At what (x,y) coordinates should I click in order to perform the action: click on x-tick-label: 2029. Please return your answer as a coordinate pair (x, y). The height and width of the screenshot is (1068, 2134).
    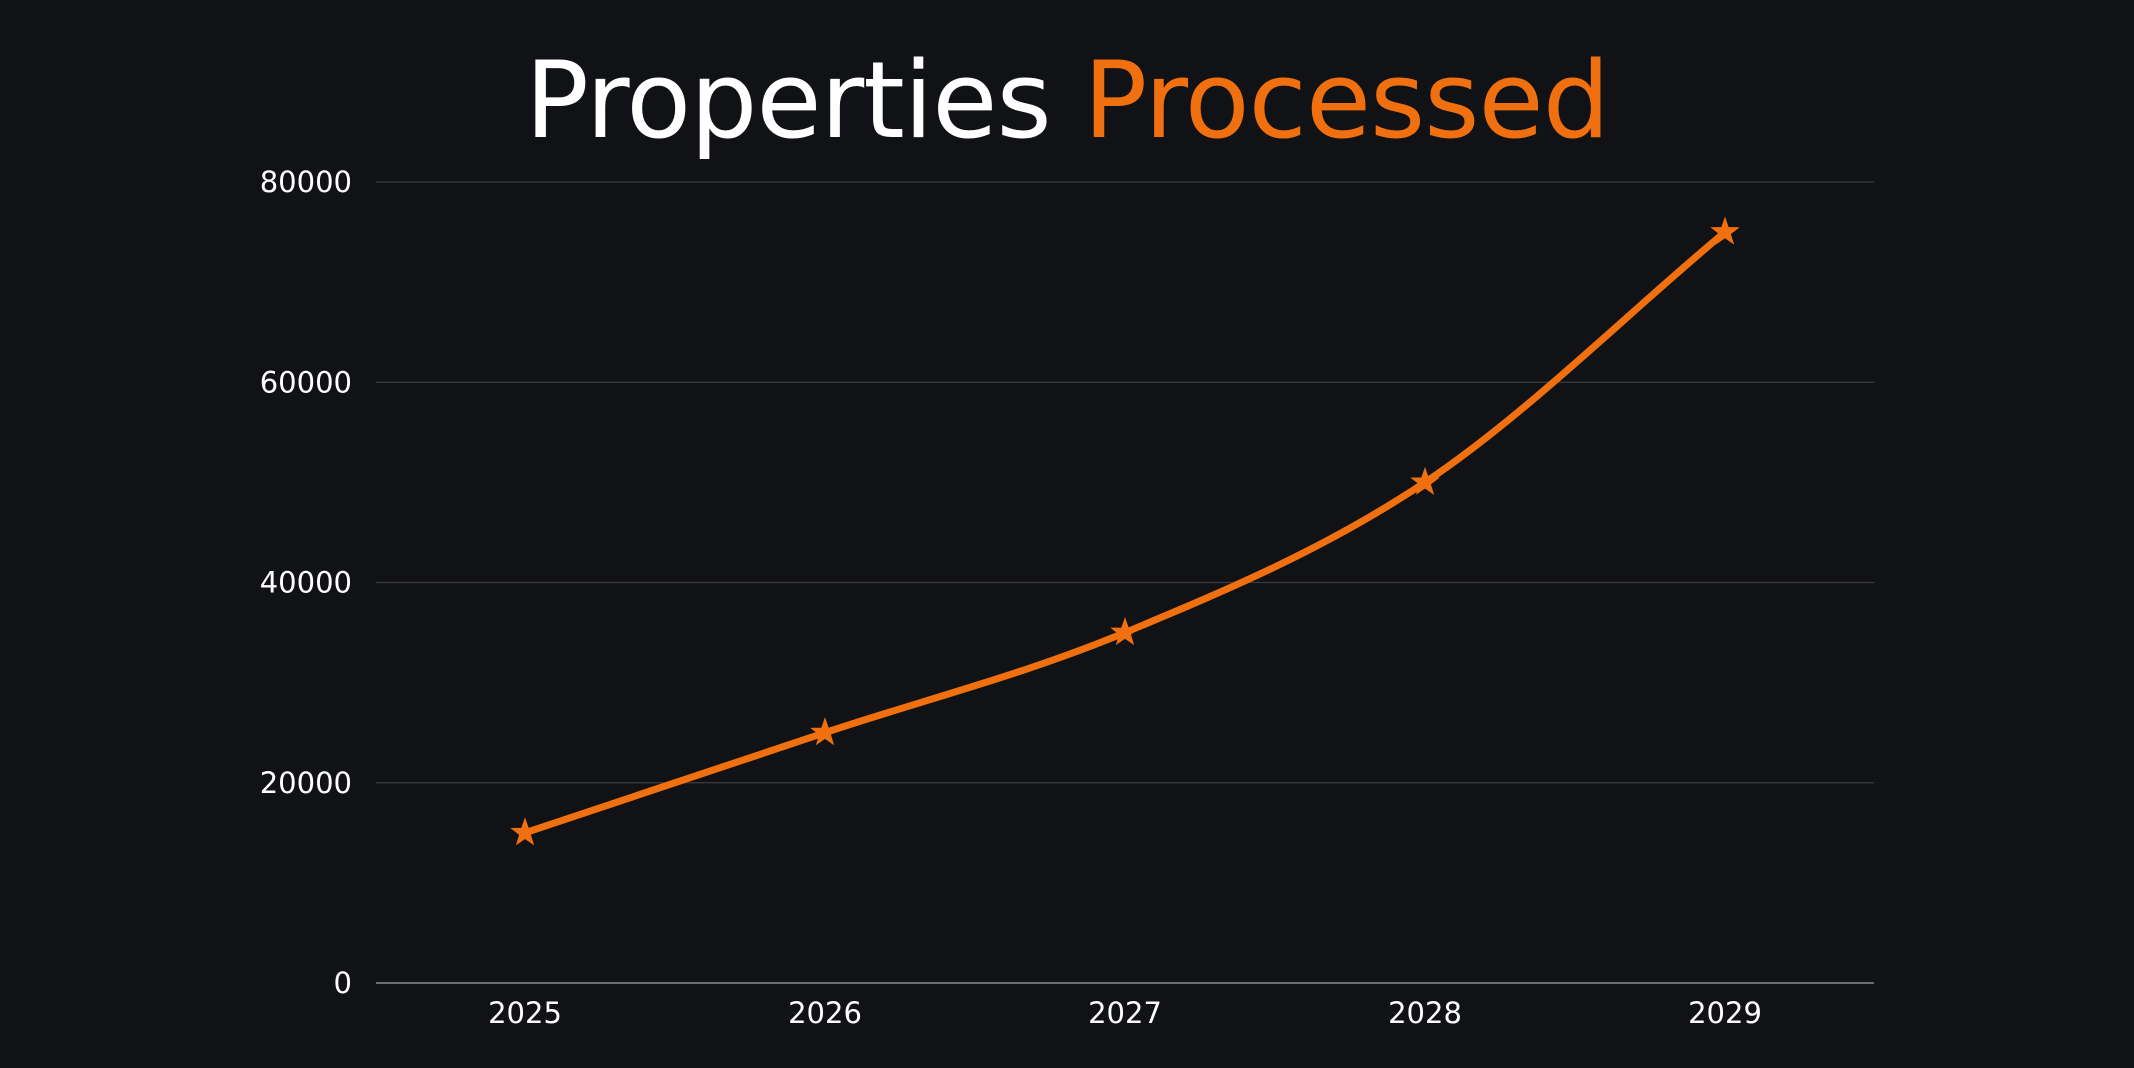
    Looking at the image, I should click on (1725, 1013).